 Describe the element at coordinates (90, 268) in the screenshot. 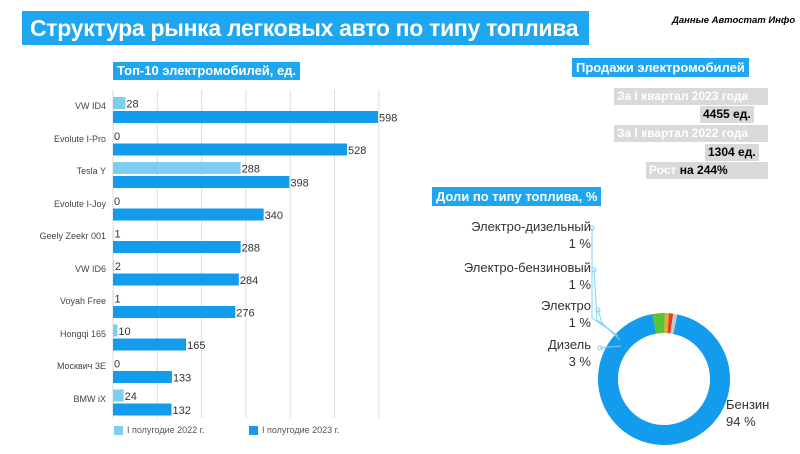

I see `bar-category-label: VW ID6` at that location.